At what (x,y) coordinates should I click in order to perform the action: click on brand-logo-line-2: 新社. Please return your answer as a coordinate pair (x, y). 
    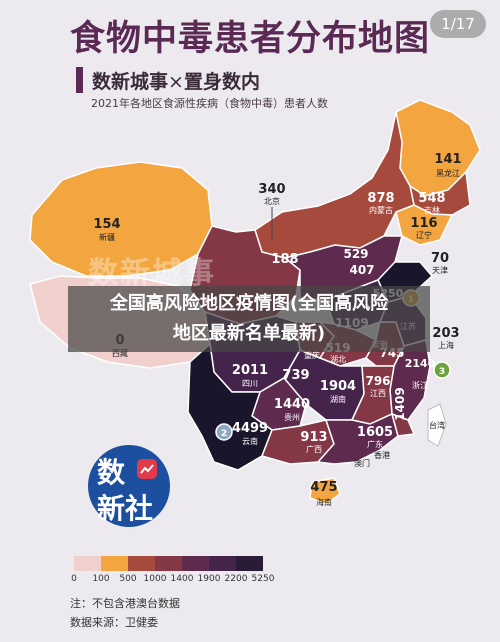
    Looking at the image, I should click on (125, 508).